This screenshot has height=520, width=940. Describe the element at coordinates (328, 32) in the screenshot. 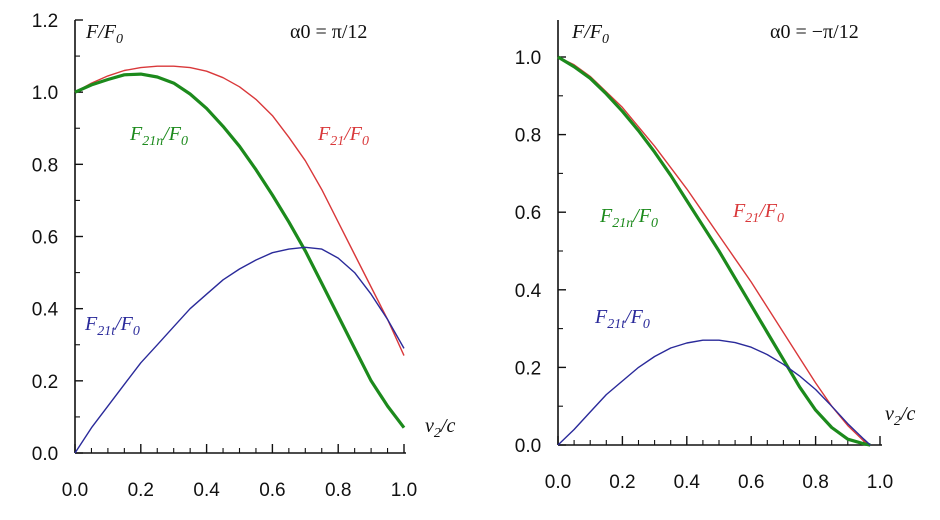

I see `alpha-annotation: α0 = π/12` at that location.